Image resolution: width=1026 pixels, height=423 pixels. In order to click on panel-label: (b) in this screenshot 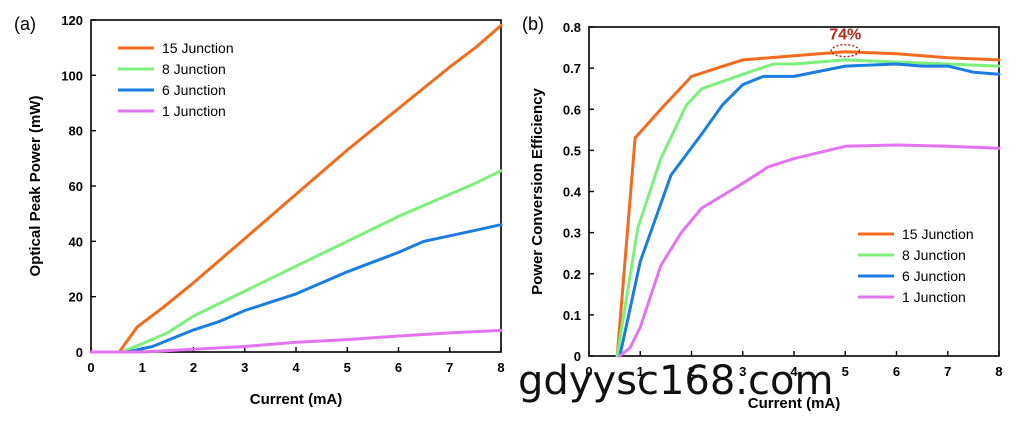, I will do `click(533, 24)`.